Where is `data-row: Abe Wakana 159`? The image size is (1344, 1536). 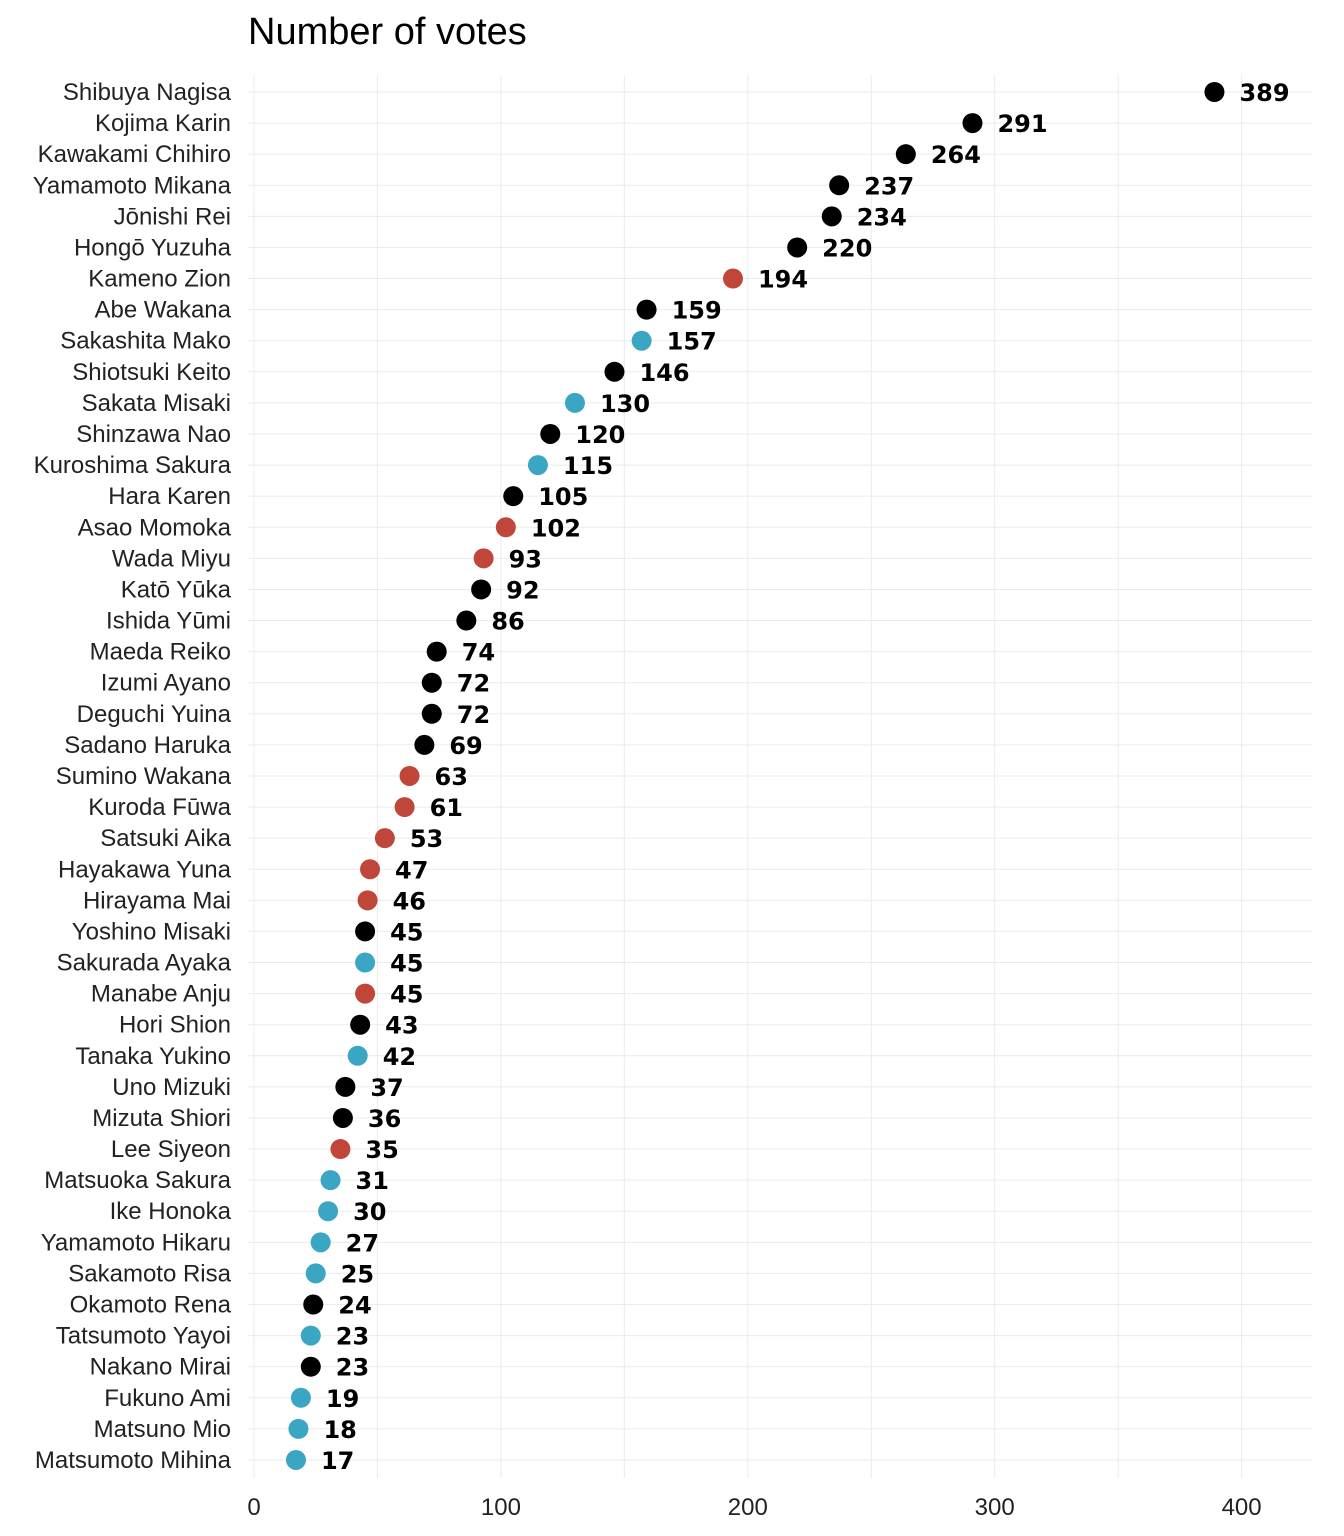
data-row: Abe Wakana 159 is located at coordinates (407, 311).